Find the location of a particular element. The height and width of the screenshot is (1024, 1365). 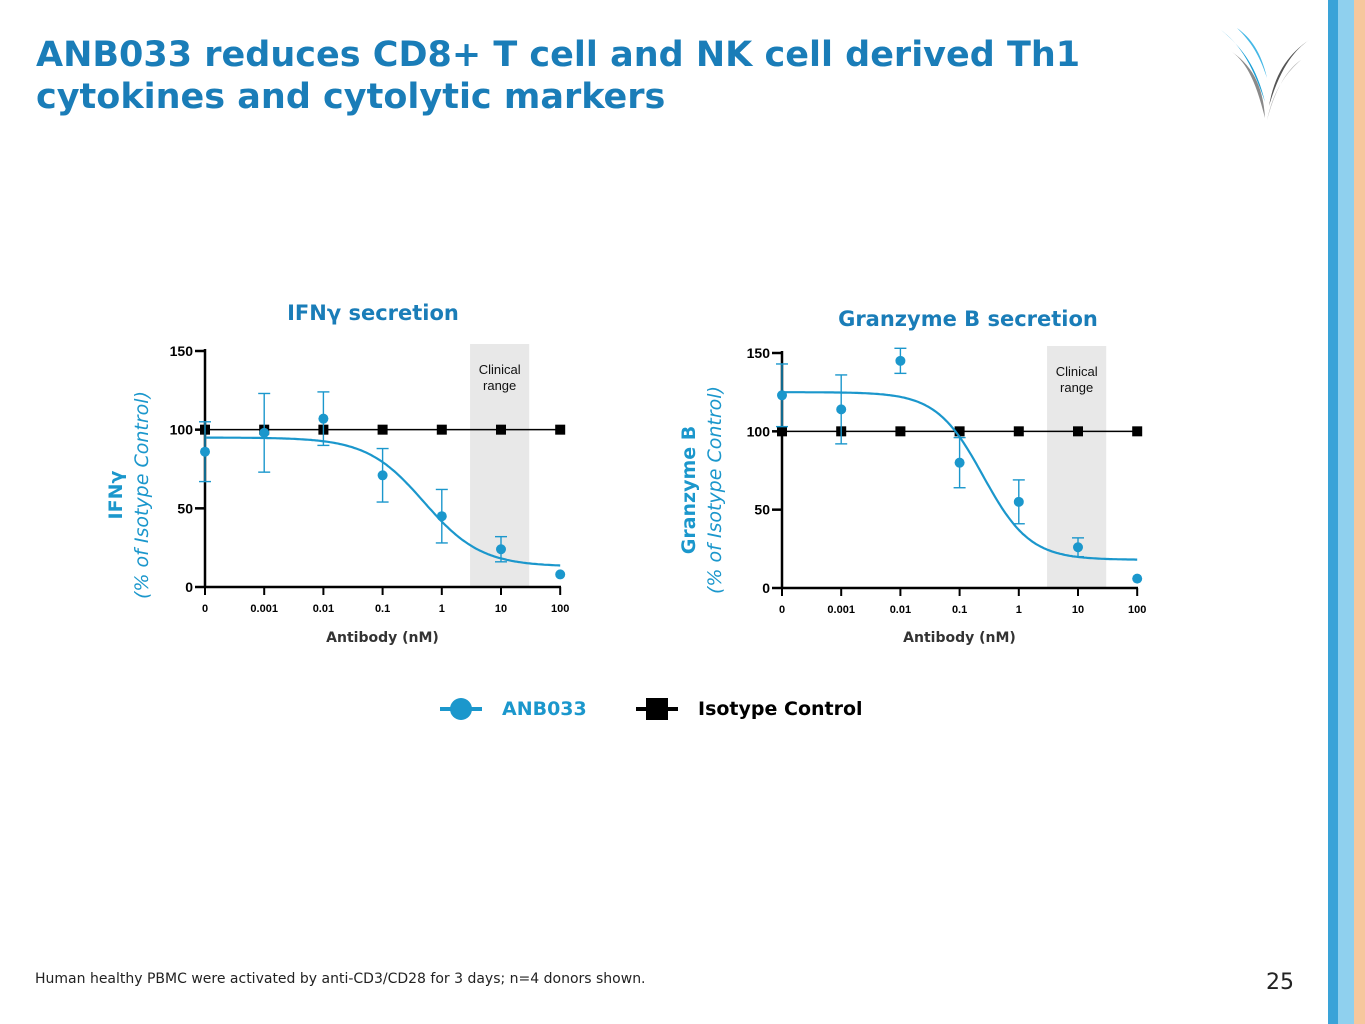

circle-marker-icon is located at coordinates (461, 709).